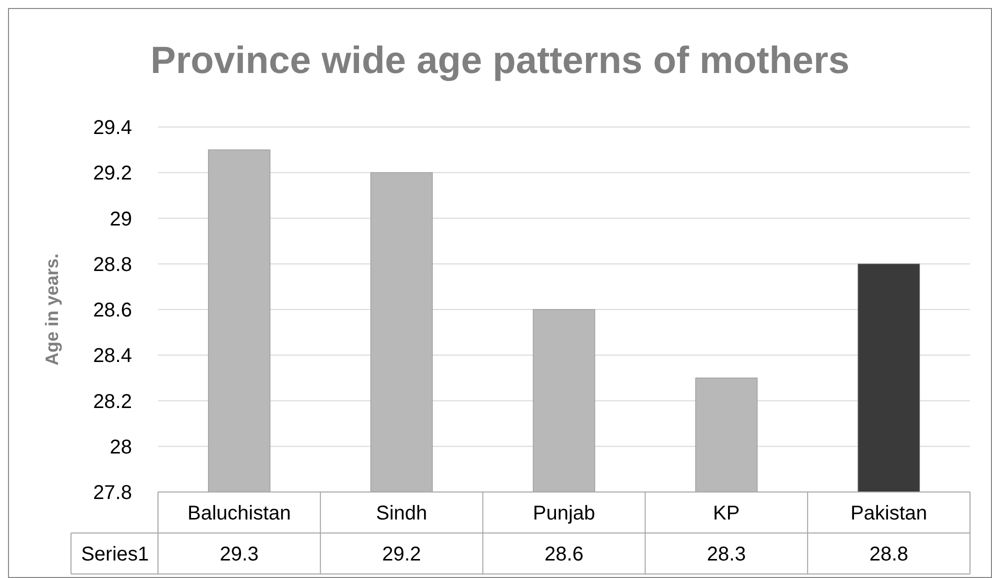  What do you see at coordinates (726, 555) in the screenshot?
I see `data-label: 28.3` at bounding box center [726, 555].